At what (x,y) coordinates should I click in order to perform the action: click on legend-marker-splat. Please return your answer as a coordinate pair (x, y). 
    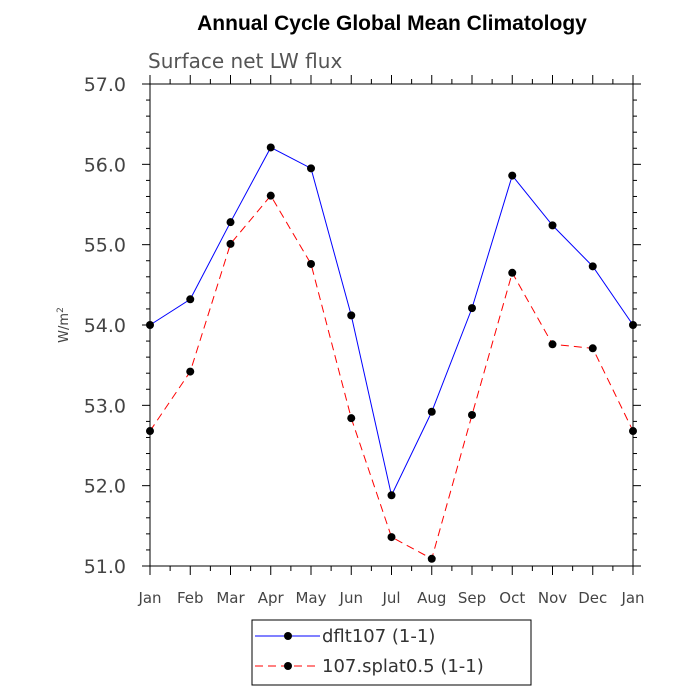
    Looking at the image, I should click on (288, 666).